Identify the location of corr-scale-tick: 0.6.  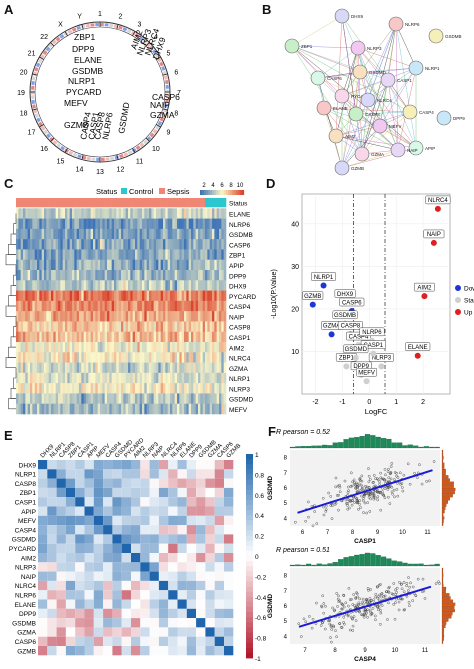
(259, 496).